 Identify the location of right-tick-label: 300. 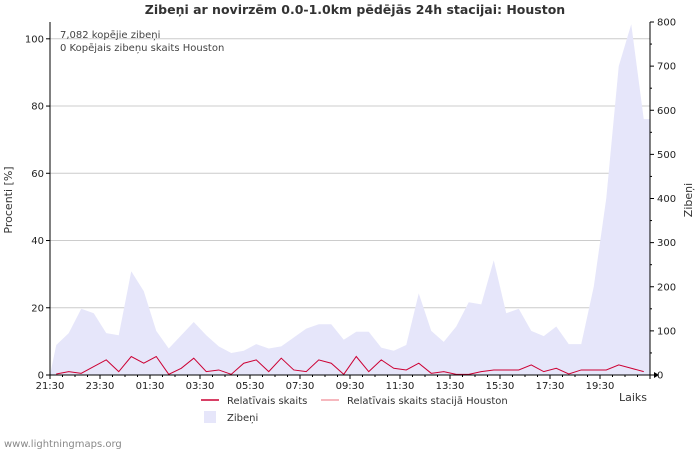
(666, 243).